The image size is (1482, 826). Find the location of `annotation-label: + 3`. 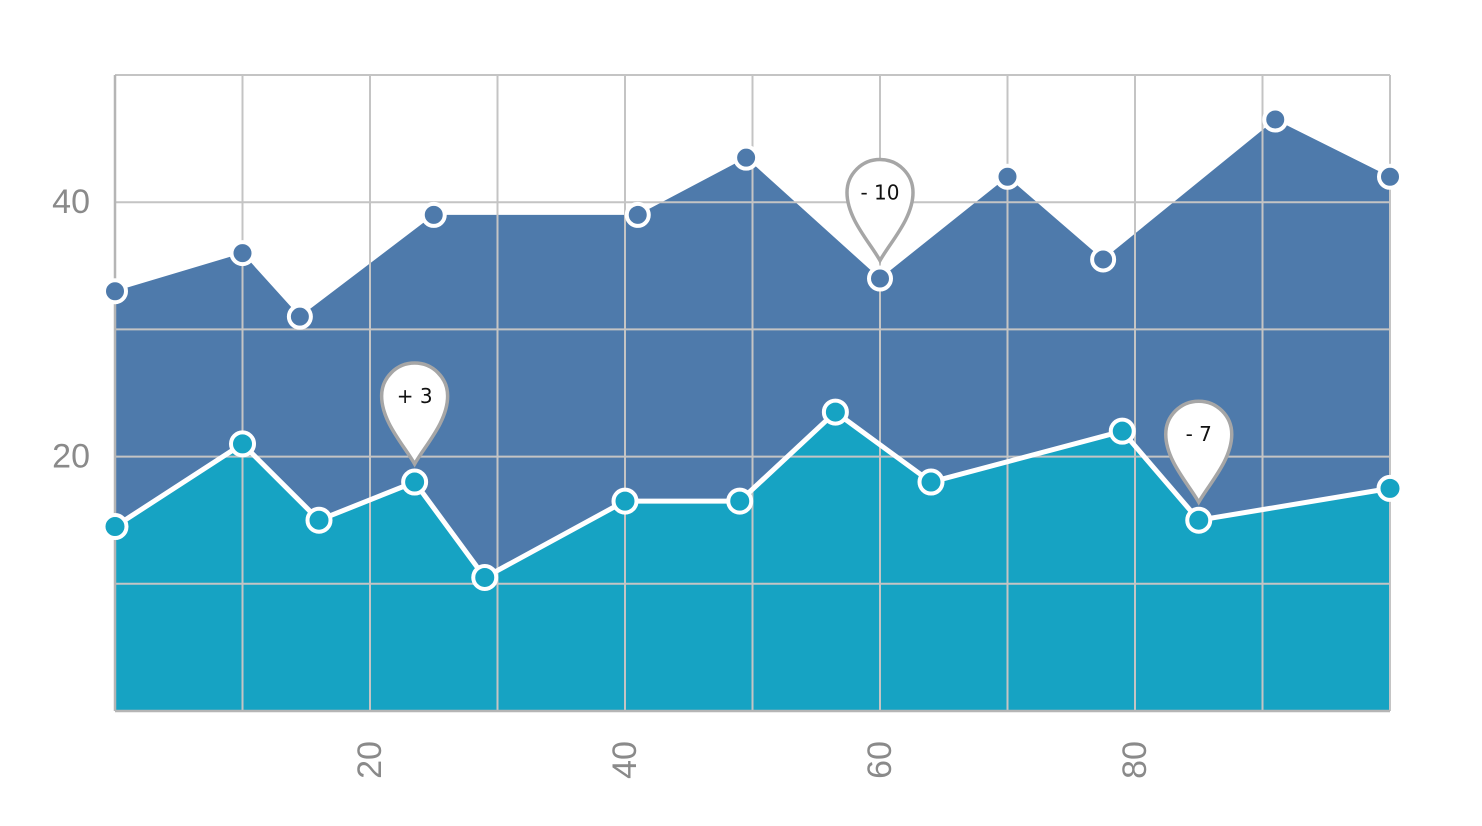

annotation-label: + 3 is located at coordinates (415, 396).